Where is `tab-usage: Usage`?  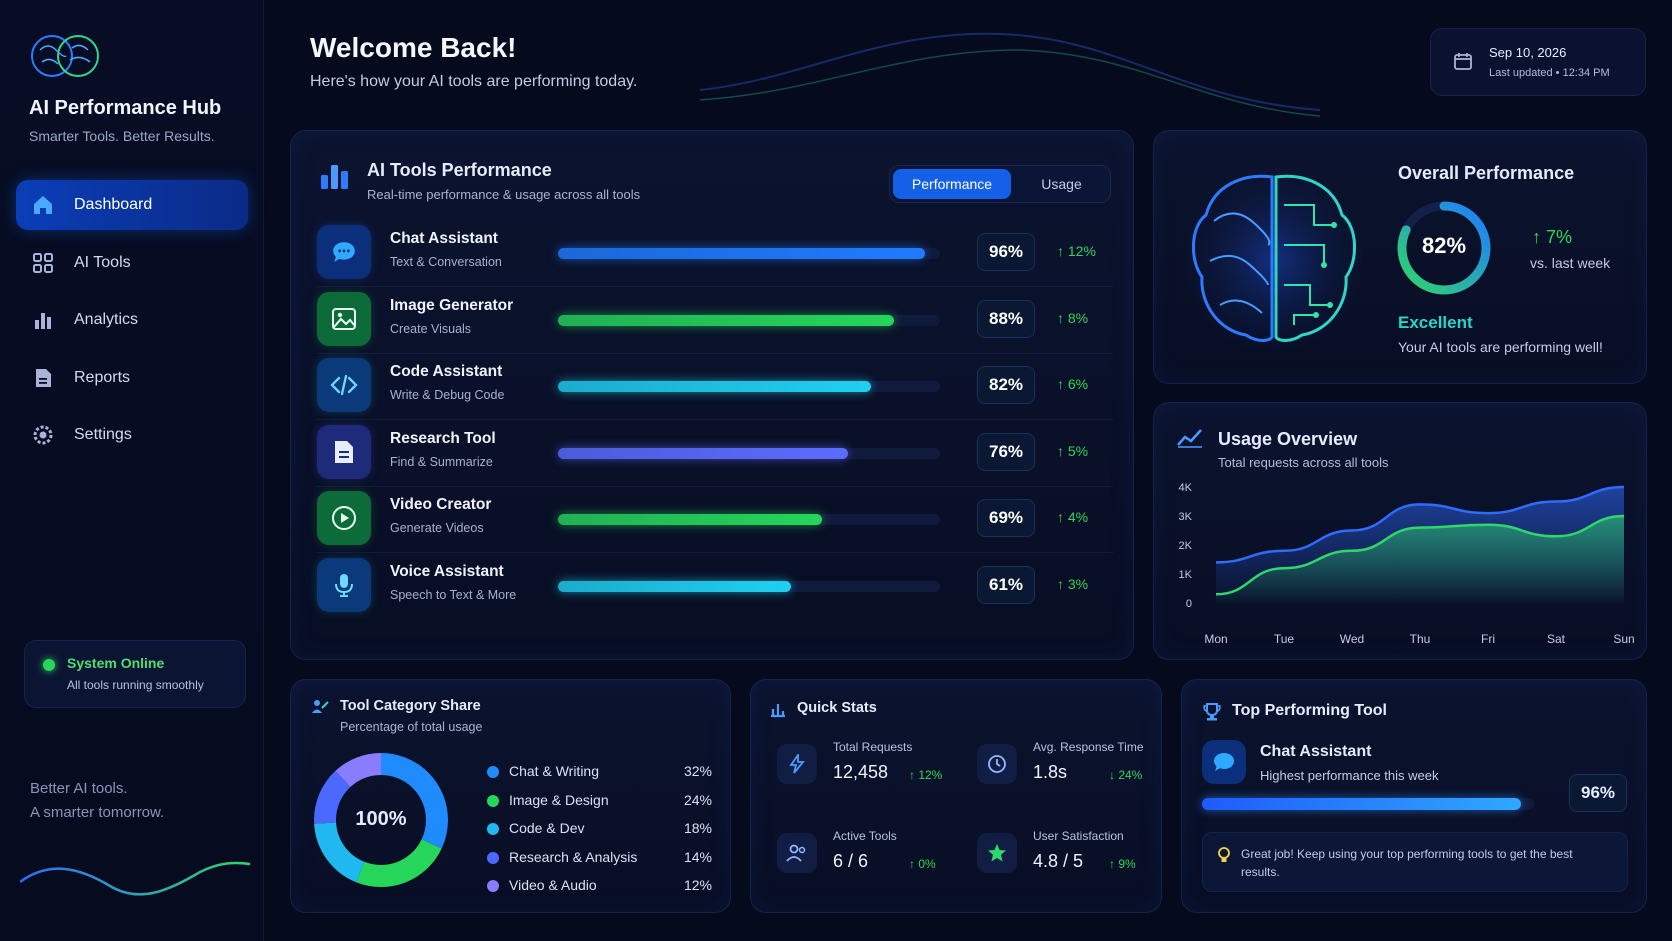 tab-usage: Usage is located at coordinates (1061, 184).